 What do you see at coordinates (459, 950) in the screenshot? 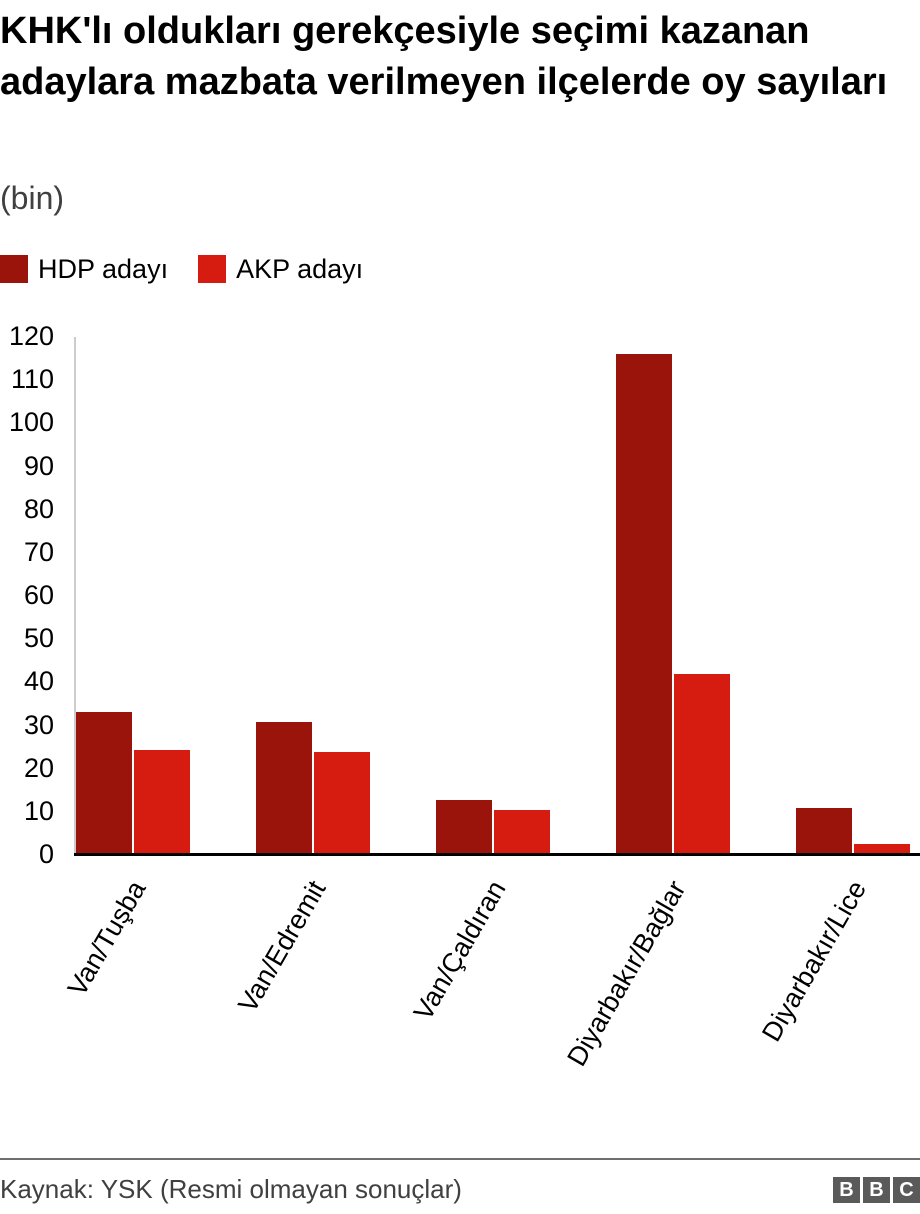
I see `x-tick-label: Van/Çaldıran` at bounding box center [459, 950].